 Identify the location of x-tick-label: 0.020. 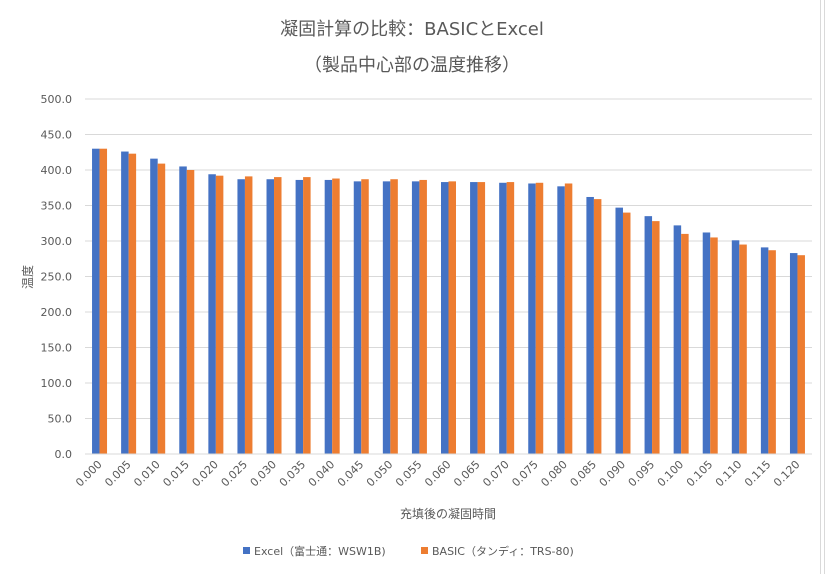
(205, 473).